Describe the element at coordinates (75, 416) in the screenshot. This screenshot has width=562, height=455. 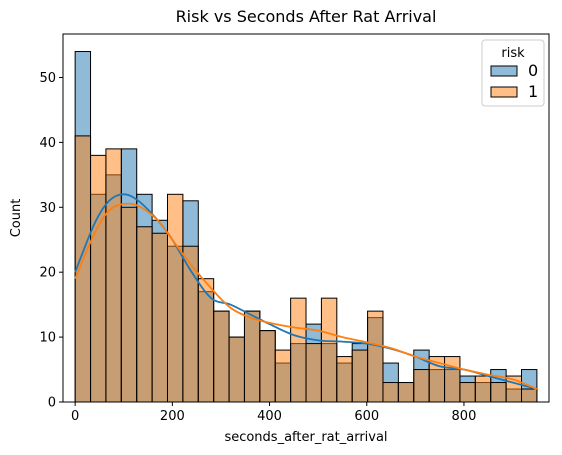
I see `x-tick-label: 0` at that location.